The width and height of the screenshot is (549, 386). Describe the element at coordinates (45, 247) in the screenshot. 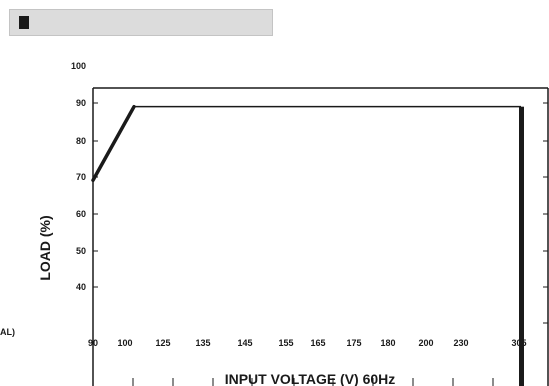

I see `y-axis-label: LOAD (%)` at that location.